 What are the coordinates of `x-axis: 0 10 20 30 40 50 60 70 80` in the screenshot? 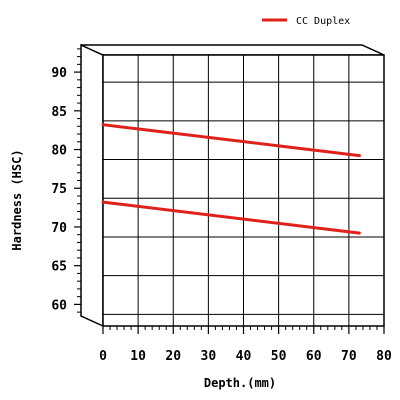 It's located at (245, 345).